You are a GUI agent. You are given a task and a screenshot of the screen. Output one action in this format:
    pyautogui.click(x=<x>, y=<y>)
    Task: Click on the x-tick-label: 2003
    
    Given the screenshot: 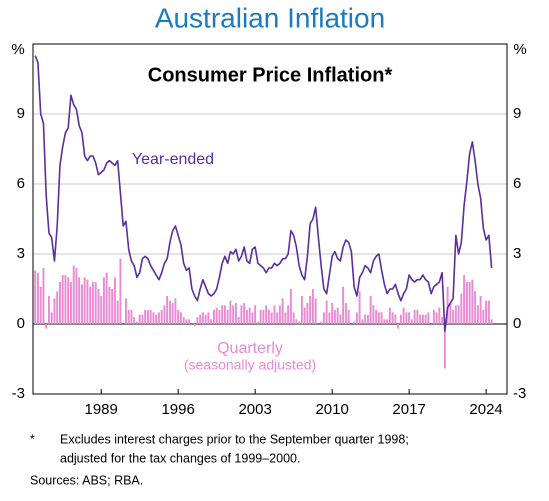 What is the action you would take?
    pyautogui.click(x=254, y=409)
    